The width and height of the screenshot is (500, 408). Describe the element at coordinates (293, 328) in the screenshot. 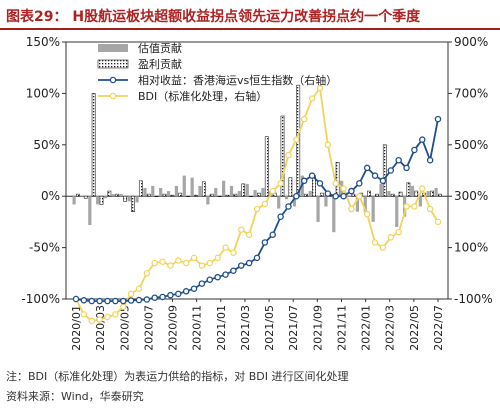

I see `x-tick-label: 2021/07` at that location.